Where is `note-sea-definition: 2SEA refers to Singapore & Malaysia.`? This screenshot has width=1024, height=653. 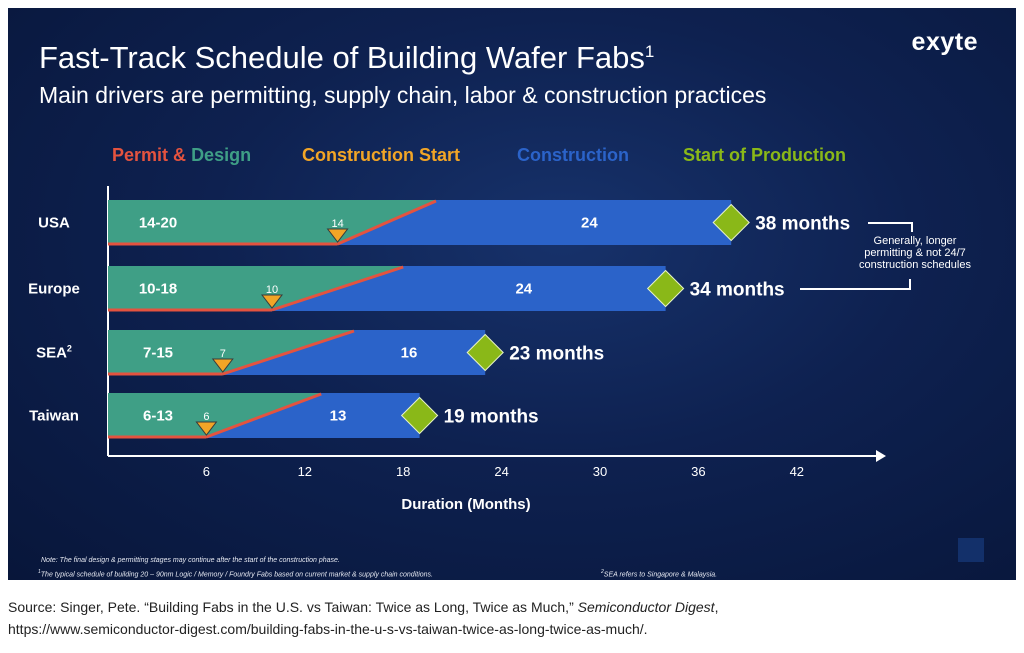
note-sea-definition: 2SEA refers to Singapore & Malaysia. is located at coordinates (659, 574).